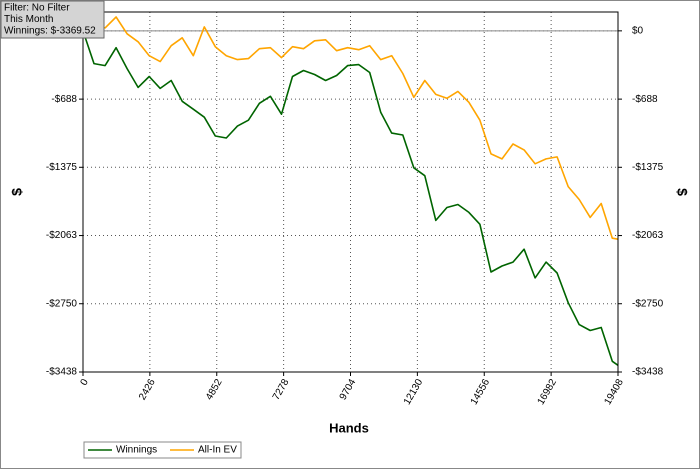 This screenshot has width=700, height=474. I want to click on y-axis-label: $, so click(17, 192).